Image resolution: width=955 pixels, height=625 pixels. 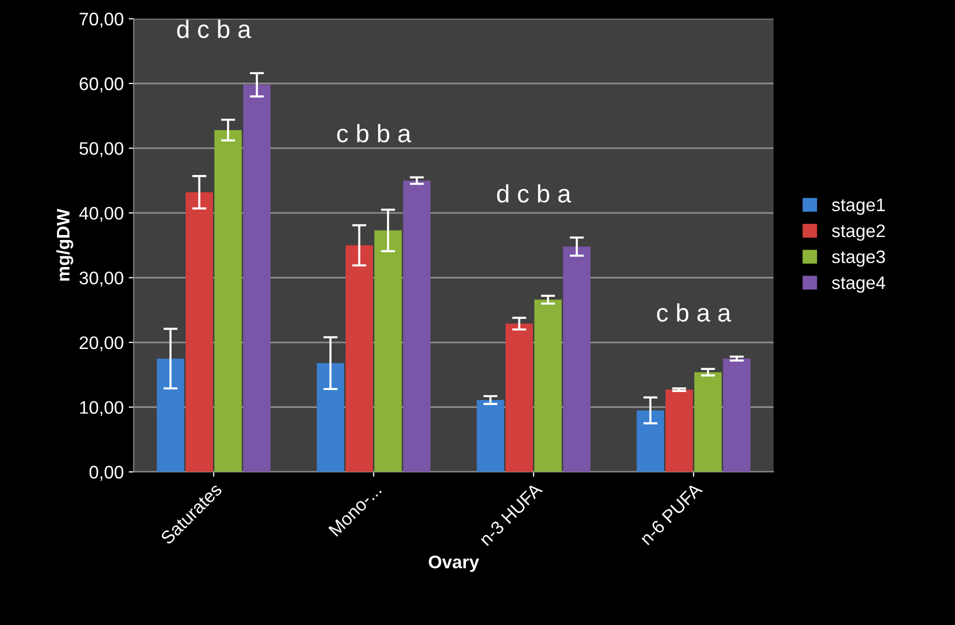 What do you see at coordinates (102, 344) in the screenshot?
I see `y-tick-label: 20,00` at bounding box center [102, 344].